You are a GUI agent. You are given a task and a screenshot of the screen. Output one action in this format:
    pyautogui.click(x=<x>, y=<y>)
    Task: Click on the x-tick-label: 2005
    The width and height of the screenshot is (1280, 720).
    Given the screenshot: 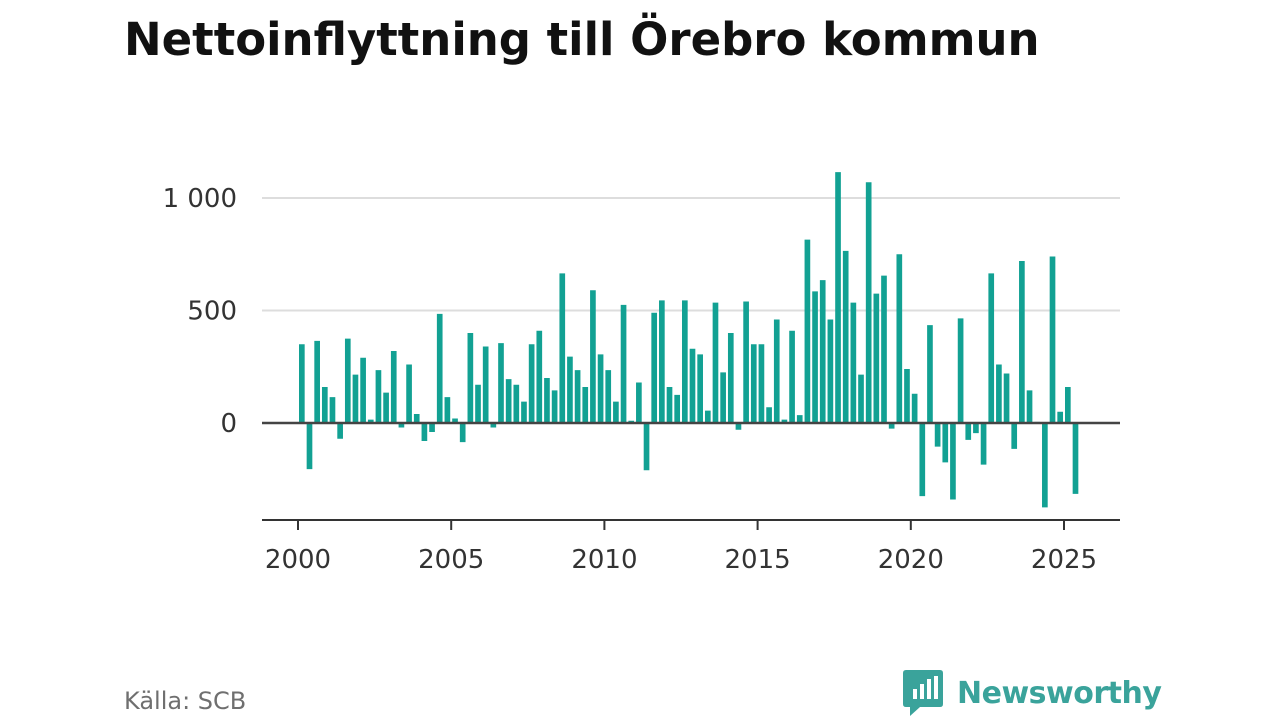 What is the action you would take?
    pyautogui.click(x=451, y=560)
    